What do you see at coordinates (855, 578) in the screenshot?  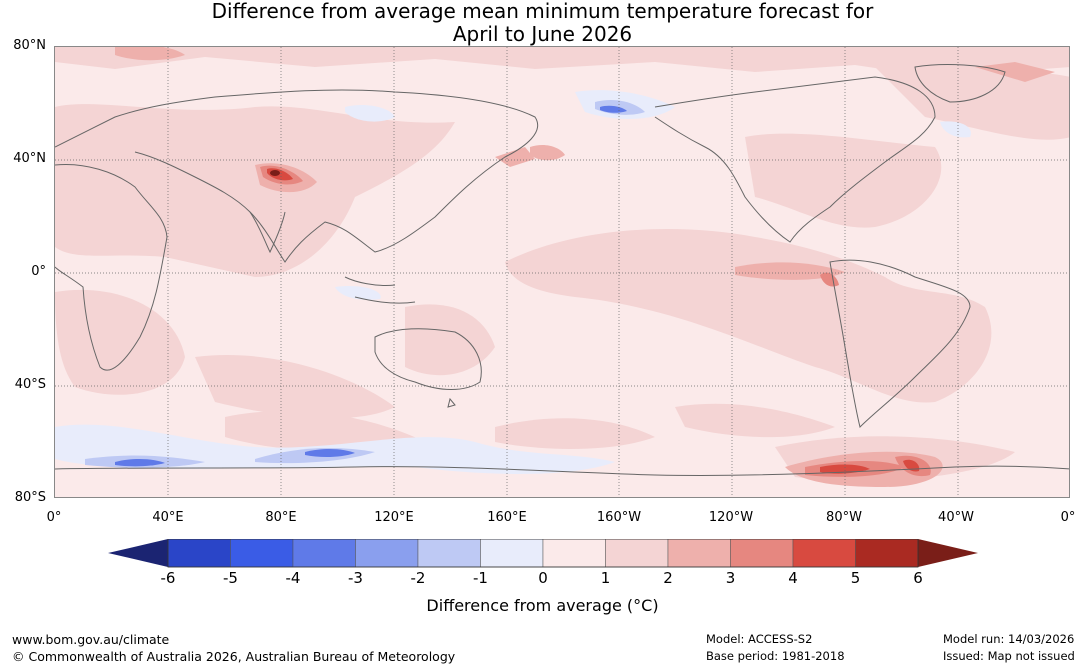 I see `colorbar-tick-label: 5` at bounding box center [855, 578].